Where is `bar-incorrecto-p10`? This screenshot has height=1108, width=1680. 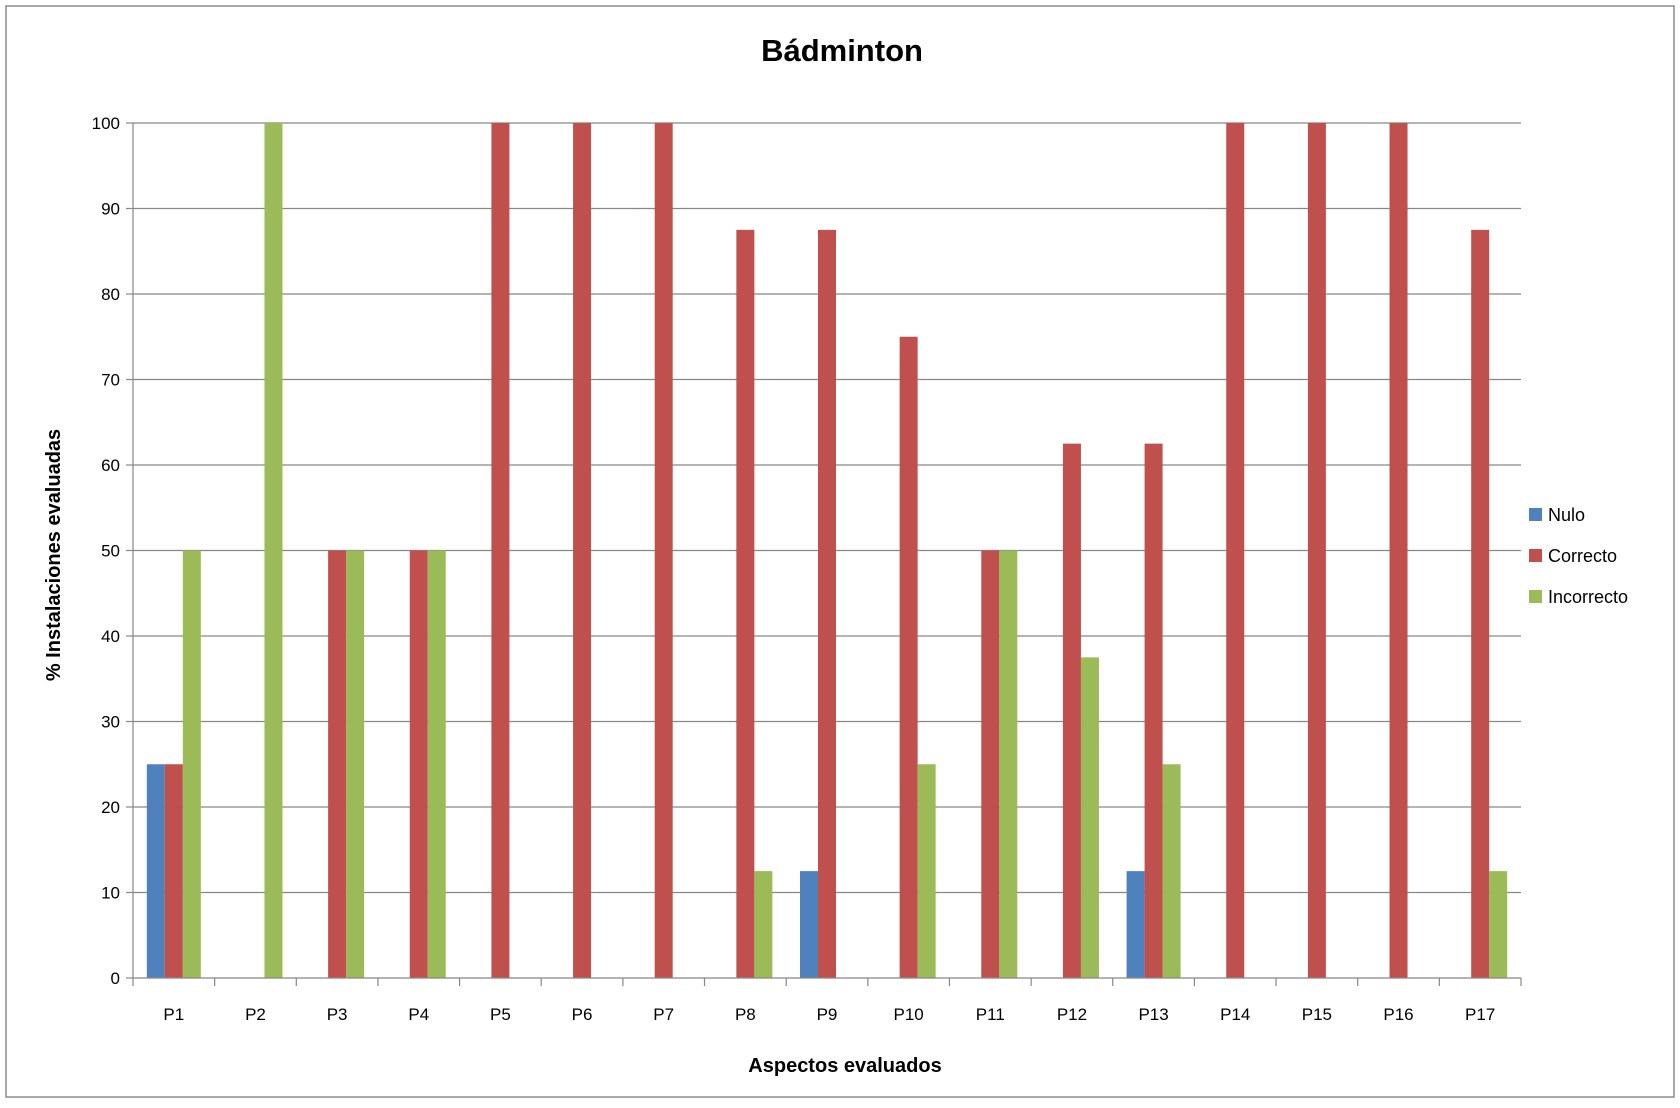
bar-incorrecto-p10 is located at coordinates (926, 871).